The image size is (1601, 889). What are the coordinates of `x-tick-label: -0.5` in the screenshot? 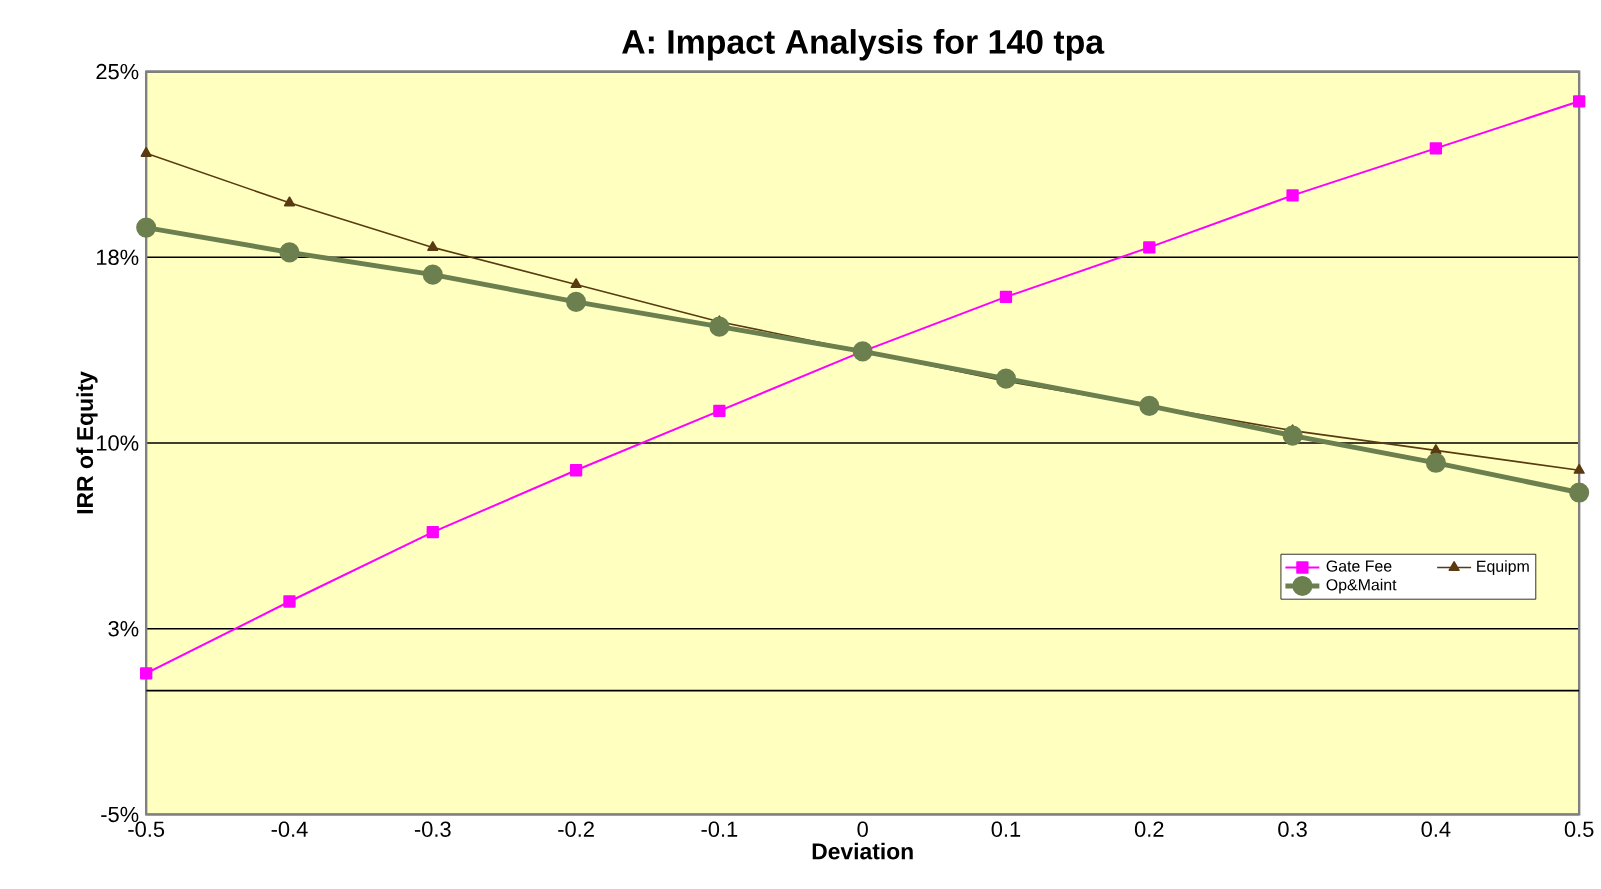 It's located at (146, 829).